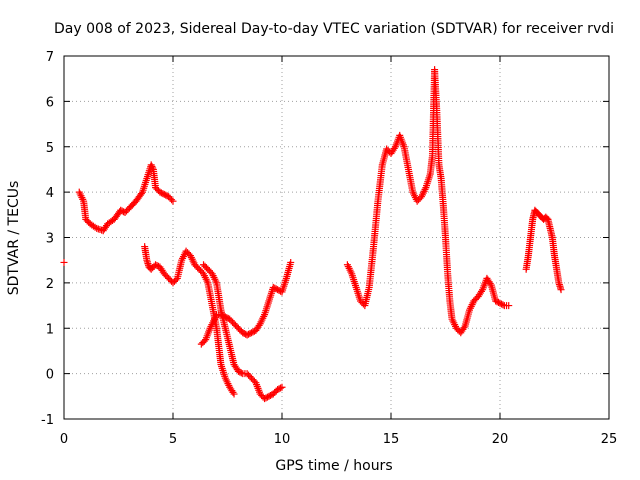 The width and height of the screenshot is (640, 480). Describe the element at coordinates (500, 439) in the screenshot. I see `x-tick-label: 20` at that location.